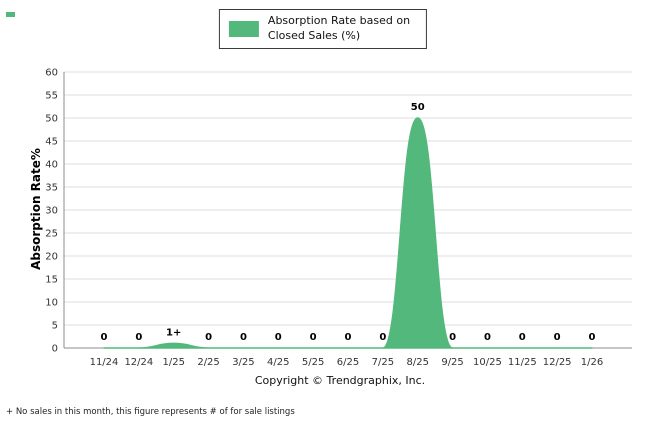 This screenshot has width=646, height=434. Describe the element at coordinates (173, 362) in the screenshot. I see `x-tick-label: 1/25` at that location.